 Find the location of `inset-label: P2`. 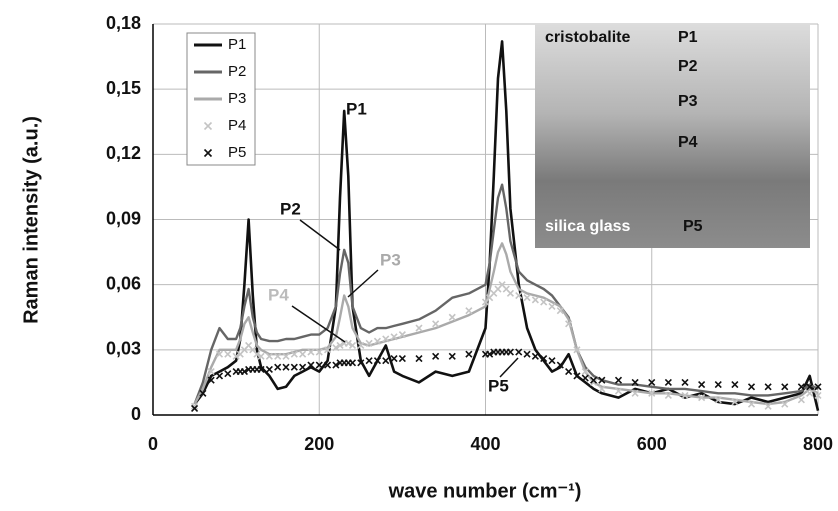

inset-label: P2 is located at coordinates (688, 66).